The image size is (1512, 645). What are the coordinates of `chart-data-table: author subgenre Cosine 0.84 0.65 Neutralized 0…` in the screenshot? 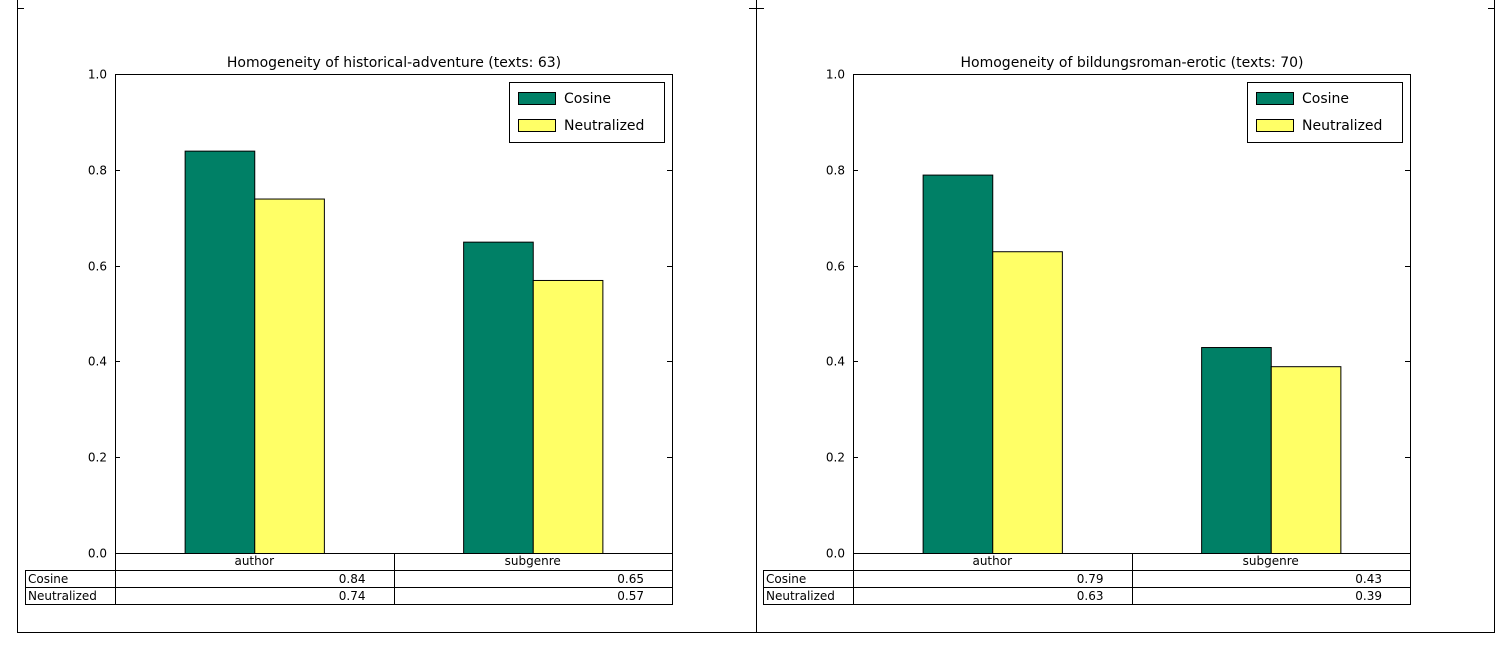 It's located at (349, 579).